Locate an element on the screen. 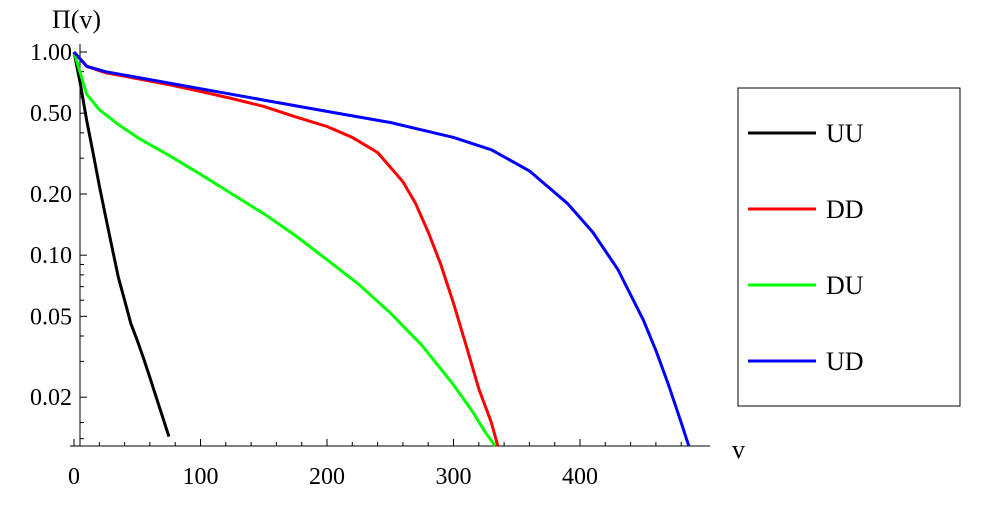 The image size is (1000, 514). y-tick-label: 0.20 is located at coordinates (51, 195).